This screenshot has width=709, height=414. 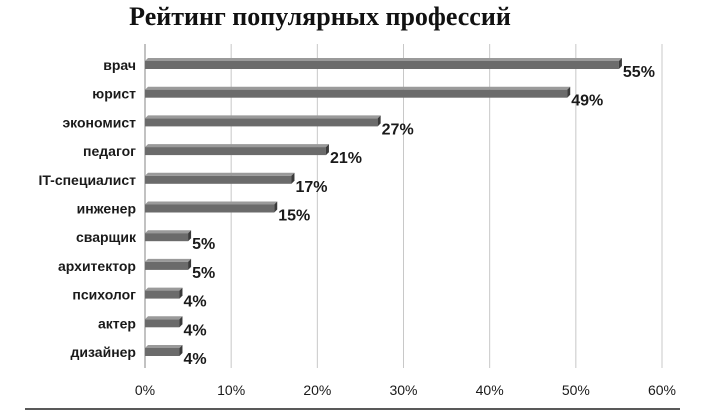 What do you see at coordinates (87, 180) in the screenshot?
I see `category-label: IT-специалист` at bounding box center [87, 180].